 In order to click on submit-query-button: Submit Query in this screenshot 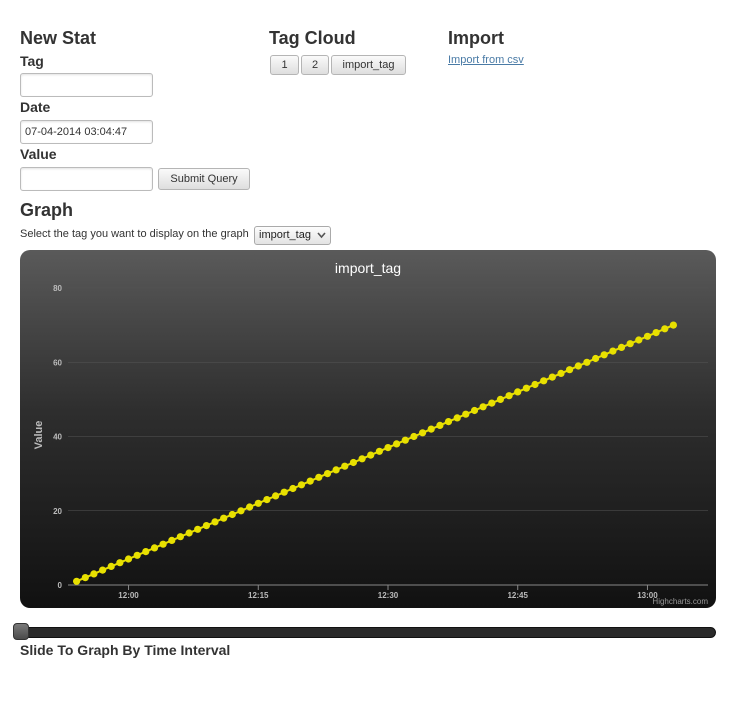, I will do `click(204, 179)`.